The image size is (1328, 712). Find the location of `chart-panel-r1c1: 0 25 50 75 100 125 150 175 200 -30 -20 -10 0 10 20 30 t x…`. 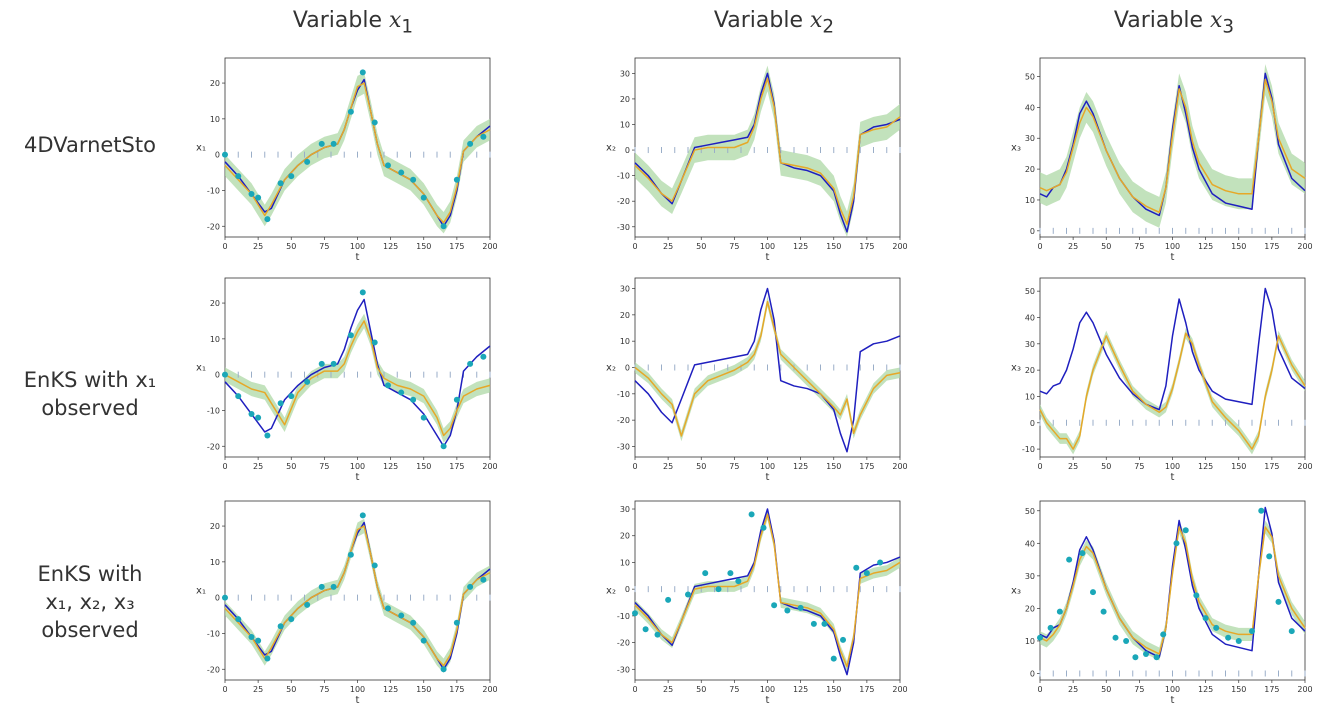

chart-panel-r1c1: 0 25 50 75 100 125 150 175 200 -30 -20 -10 0 10 20 30 t x… is located at coordinates (755, 379).